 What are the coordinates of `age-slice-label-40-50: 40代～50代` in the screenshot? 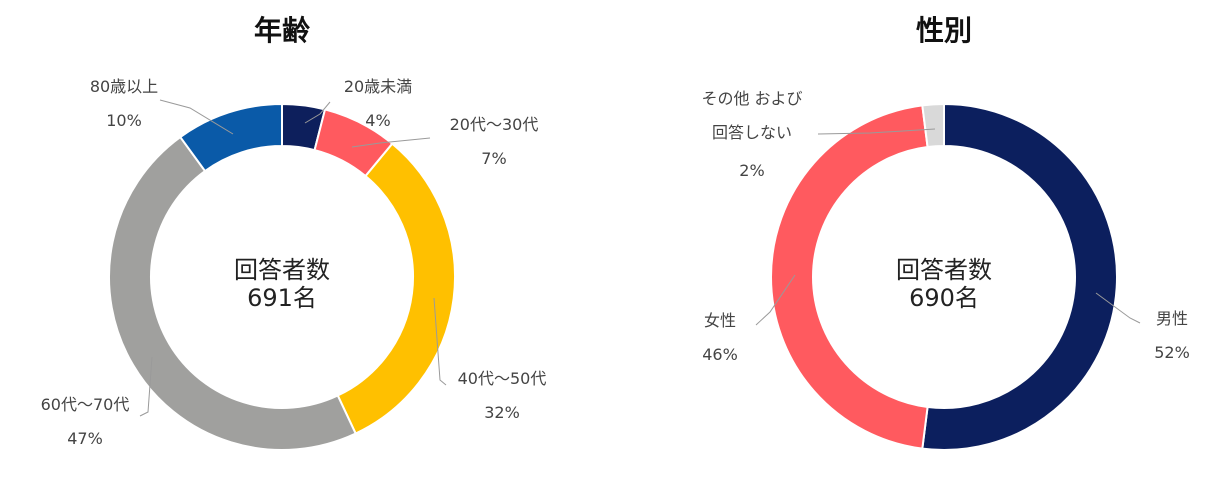 It's located at (502, 378).